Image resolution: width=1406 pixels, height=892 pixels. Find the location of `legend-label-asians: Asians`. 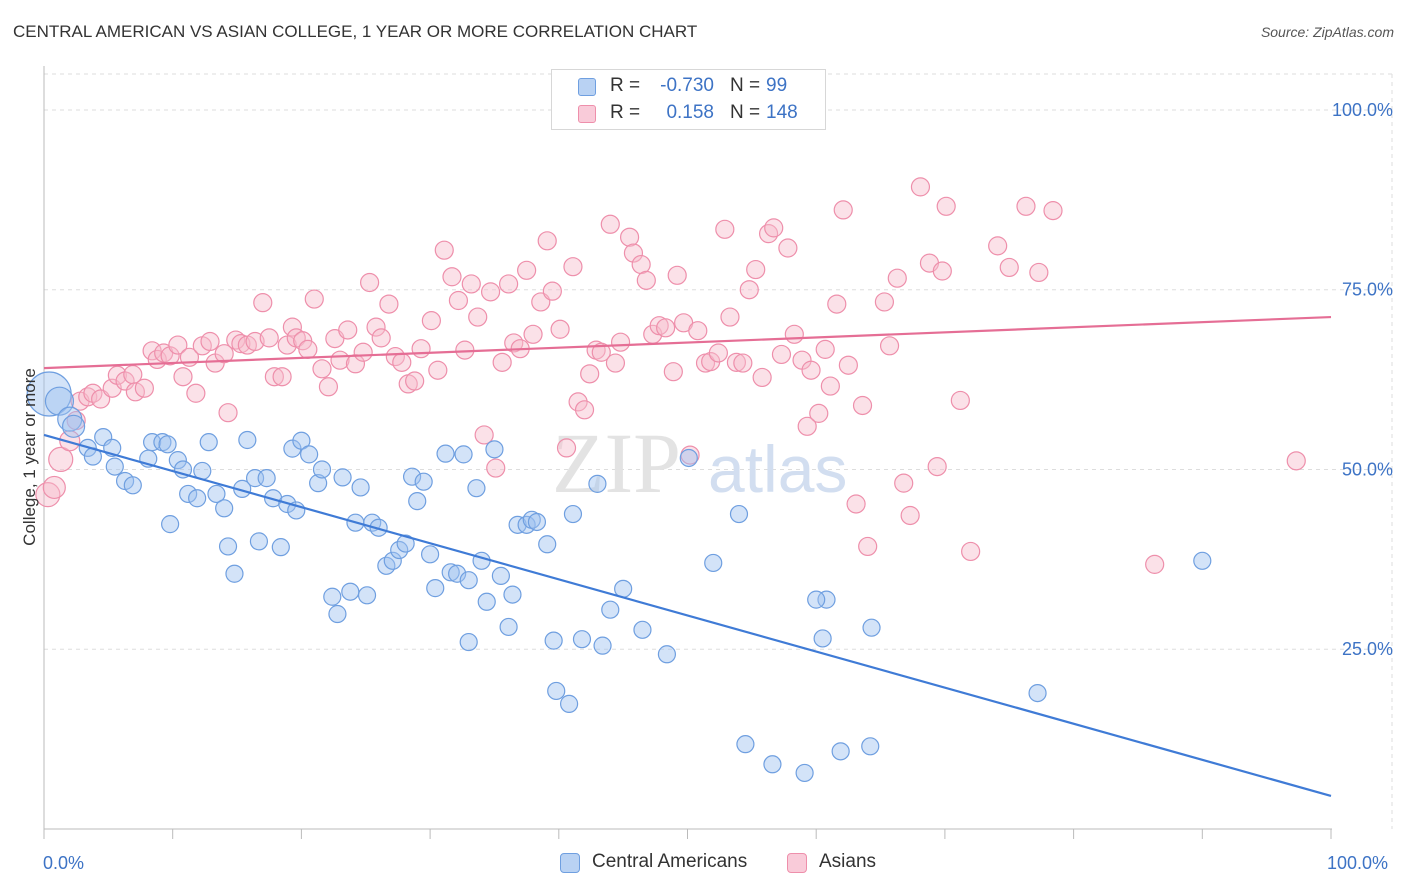

legend-label-asians: Asians is located at coordinates (848, 861).